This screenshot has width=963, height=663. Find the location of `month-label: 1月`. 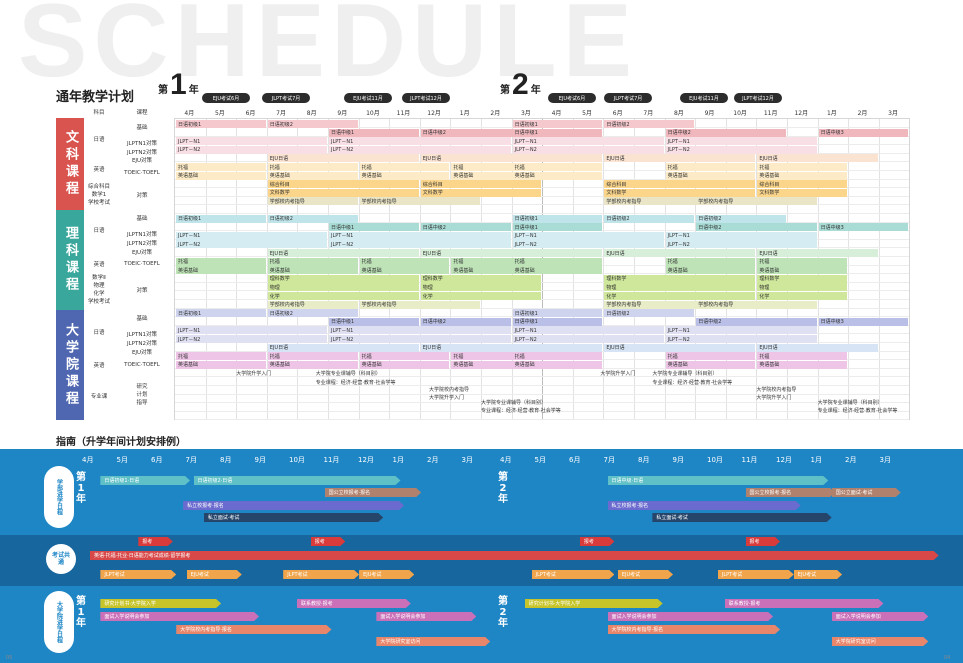

month-label: 1月 is located at coordinates (831, 113).